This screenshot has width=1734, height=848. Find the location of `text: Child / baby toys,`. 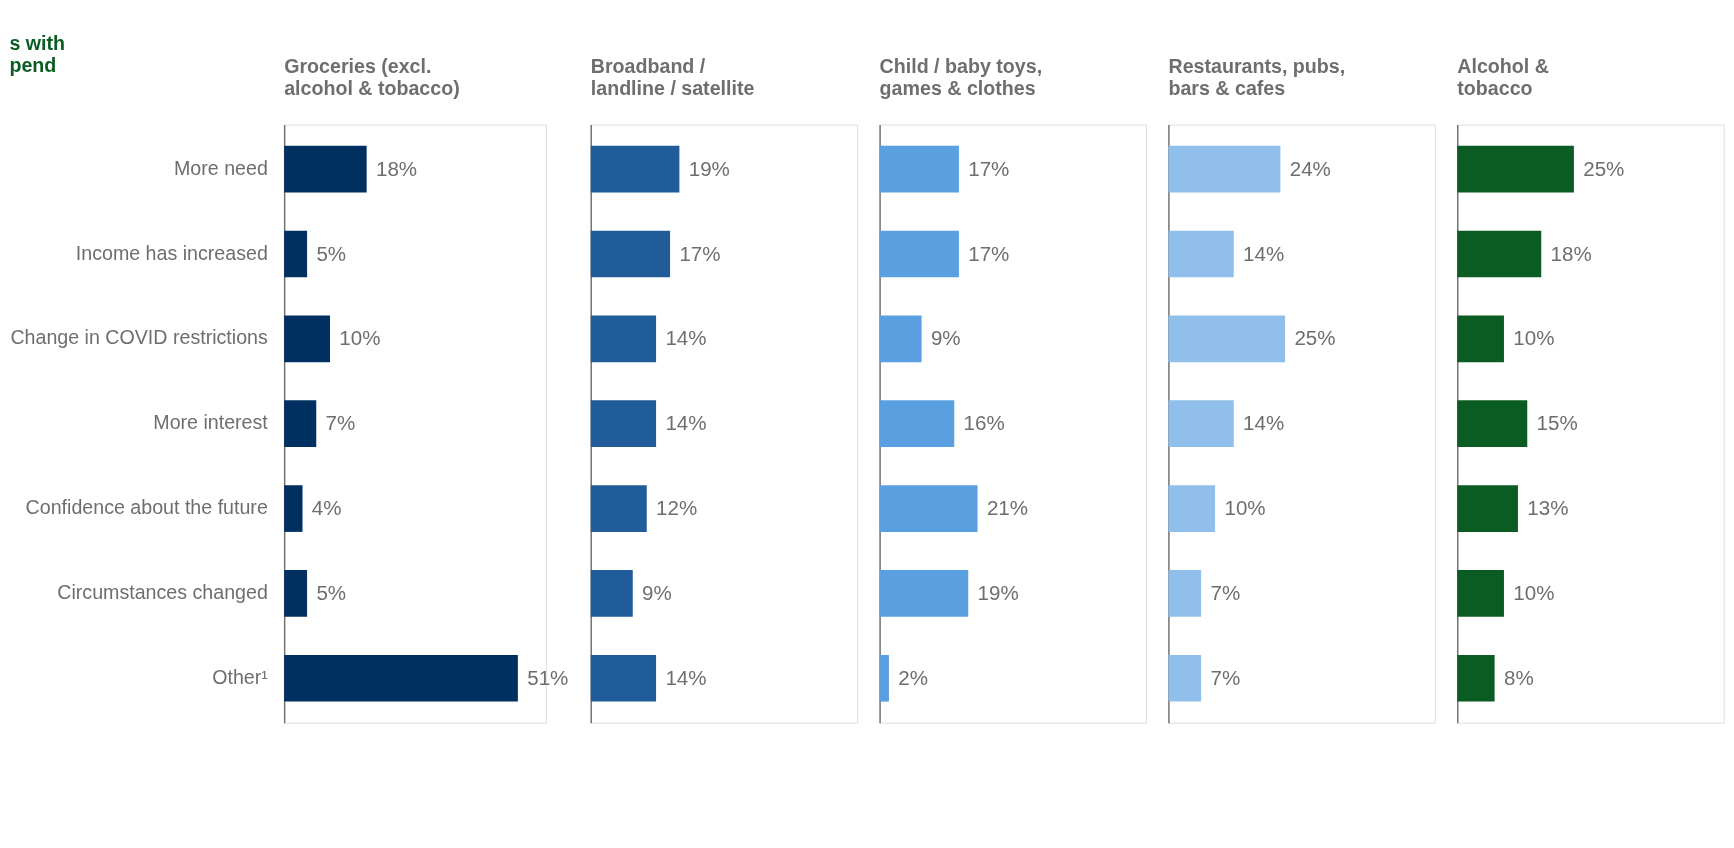

text: Child / baby toys, is located at coordinates (961, 66).